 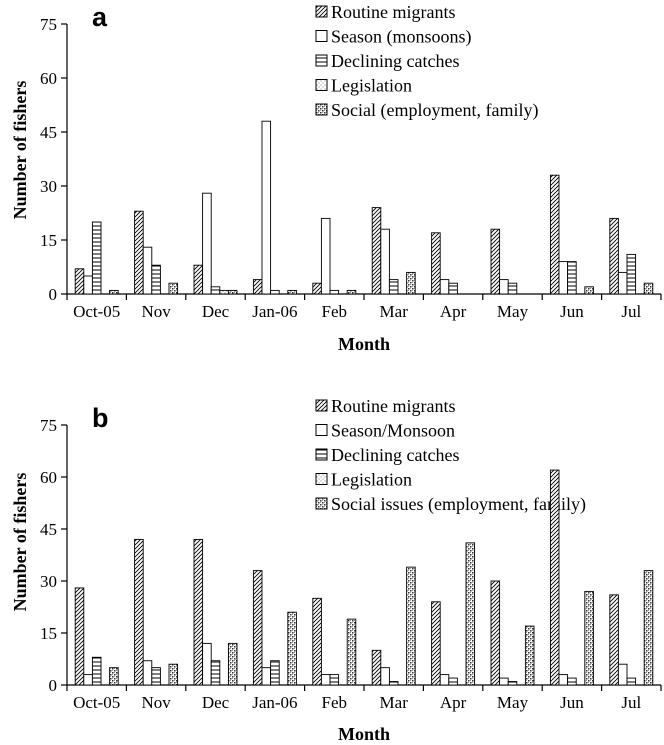 I want to click on panel-label: a, so click(x=100, y=17).